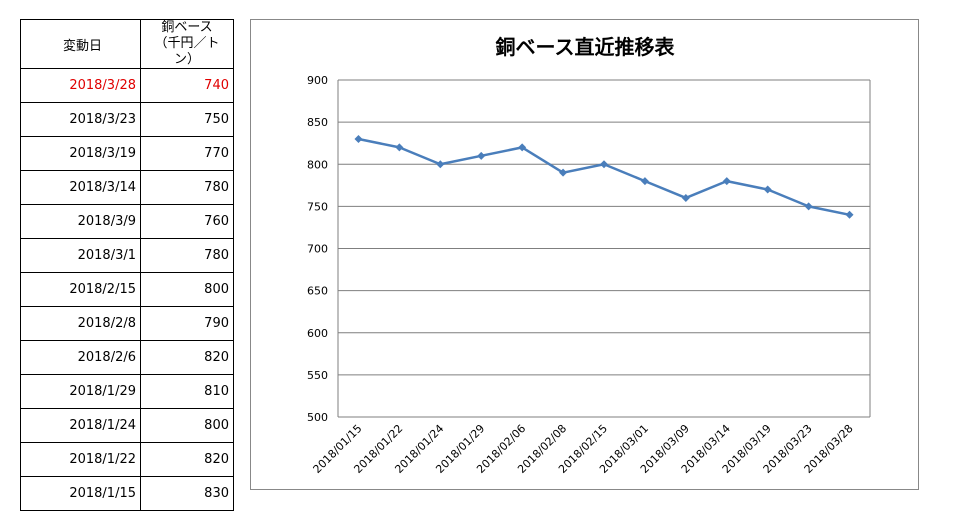 The height and width of the screenshot is (515, 956). I want to click on table-row: 2018/1/22 820, so click(127, 459).